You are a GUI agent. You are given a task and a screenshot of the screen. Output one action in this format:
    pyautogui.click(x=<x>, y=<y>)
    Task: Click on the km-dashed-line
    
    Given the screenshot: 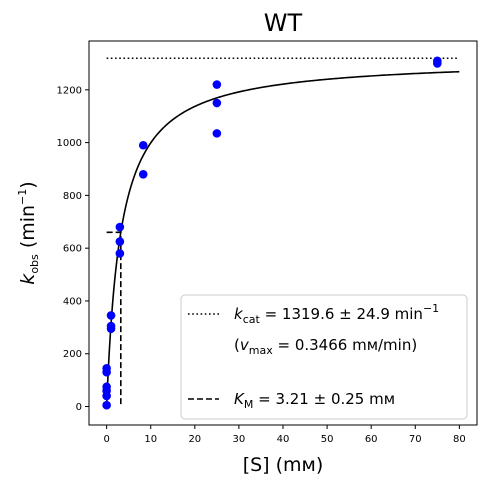 What is the action you would take?
    pyautogui.click(x=114, y=319)
    